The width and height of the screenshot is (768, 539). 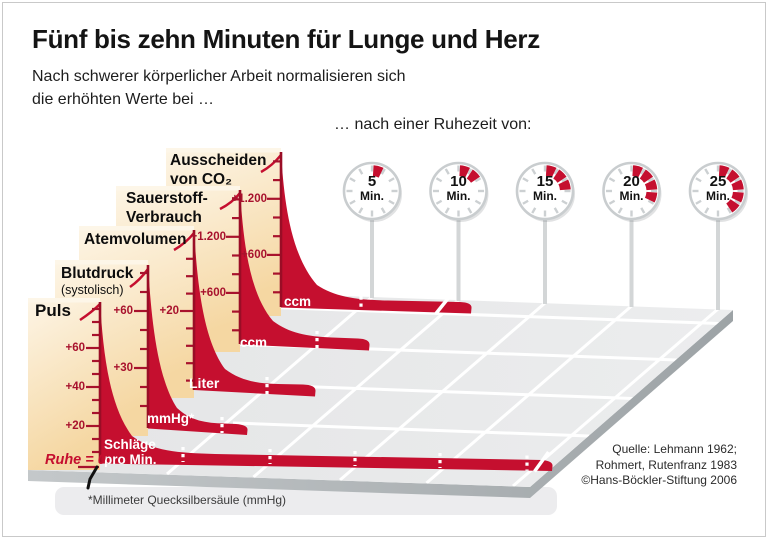 What do you see at coordinates (198, 350) in the screenshot?
I see `curve-blutdruck` at bounding box center [198, 350].